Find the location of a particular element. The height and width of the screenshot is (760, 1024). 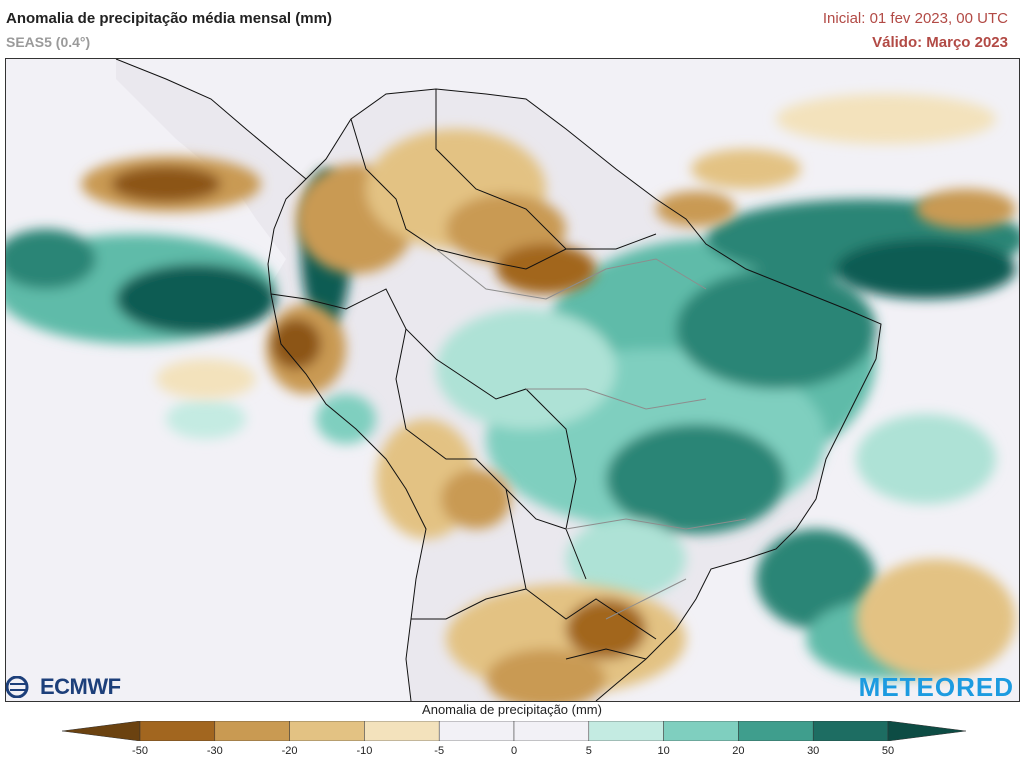

ecmwf-globe-icon is located at coordinates (17, 687).